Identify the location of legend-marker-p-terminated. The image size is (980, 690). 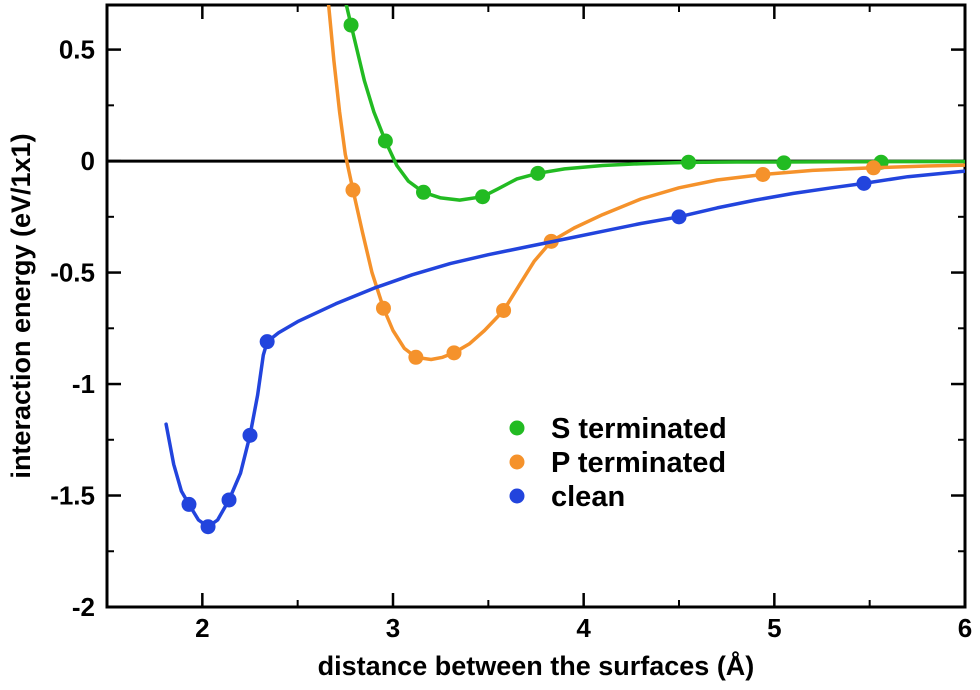
(517, 462).